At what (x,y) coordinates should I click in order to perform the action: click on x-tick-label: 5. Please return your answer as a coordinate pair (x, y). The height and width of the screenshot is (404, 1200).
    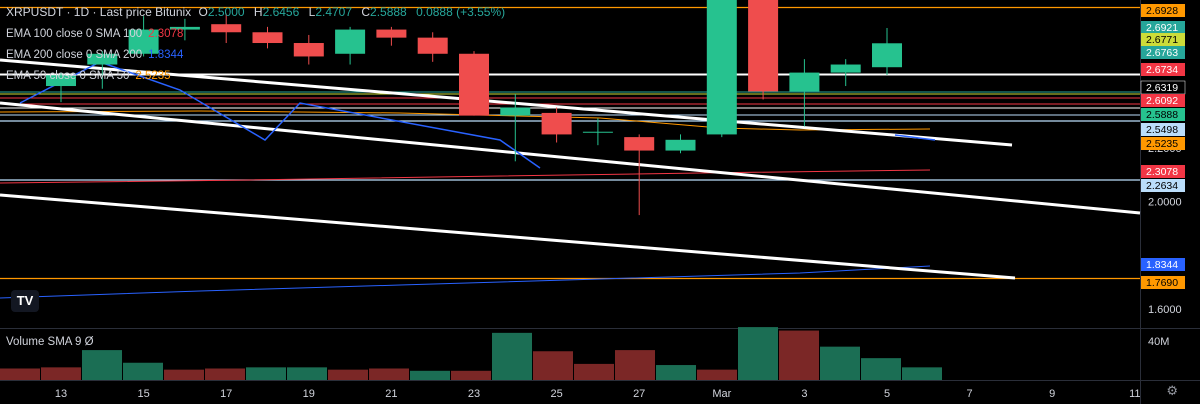
    Looking at the image, I should click on (887, 394).